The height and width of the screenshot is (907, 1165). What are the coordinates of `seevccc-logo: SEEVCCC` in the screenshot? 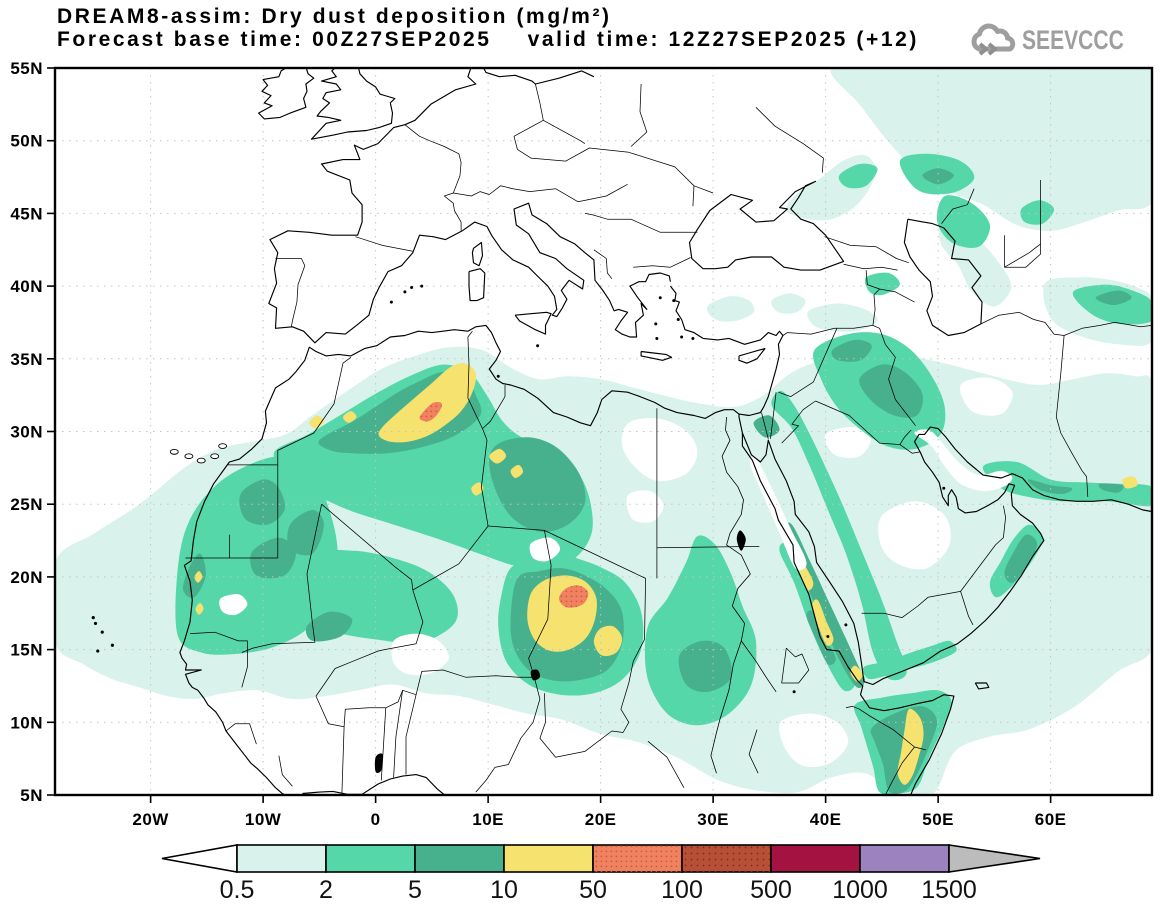 It's located at (1060, 40).